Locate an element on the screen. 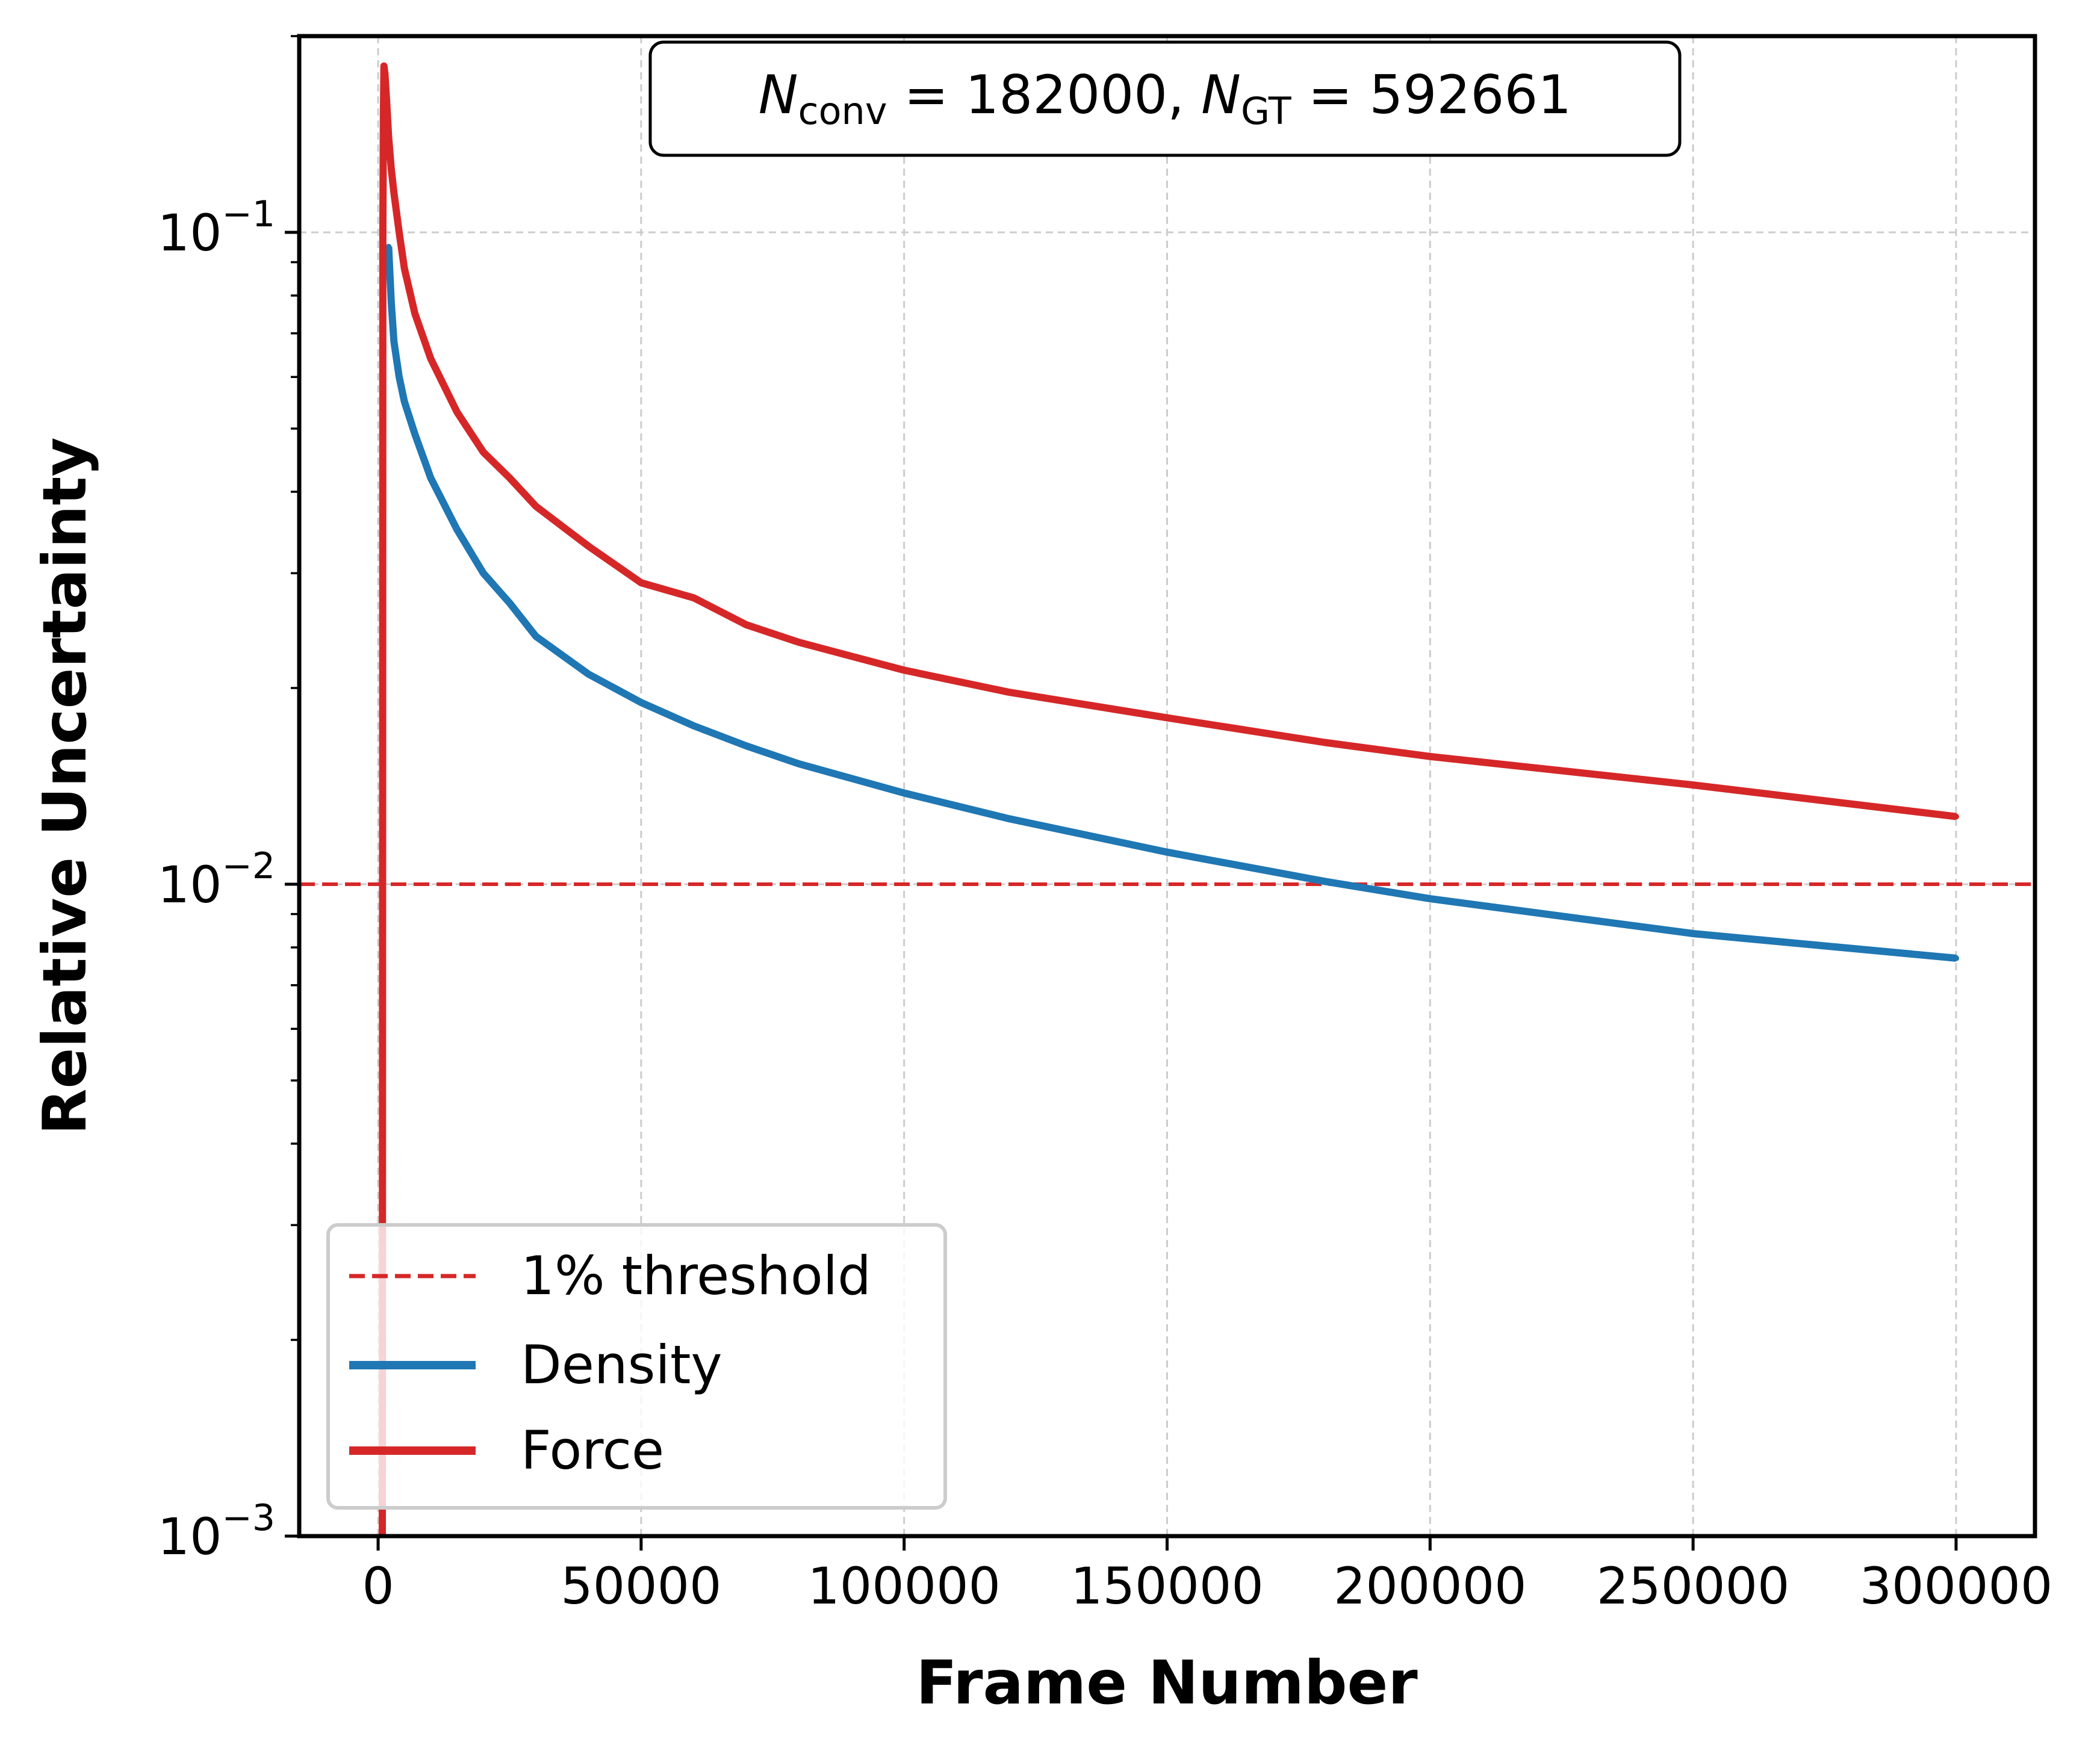 This screenshot has width=2100, height=1751. n-gt-symbol: N is located at coordinates (1221, 95).